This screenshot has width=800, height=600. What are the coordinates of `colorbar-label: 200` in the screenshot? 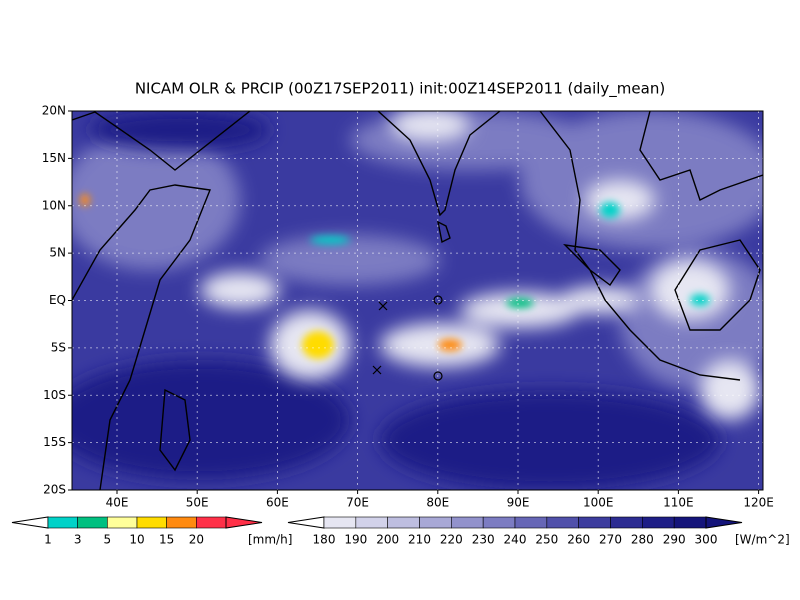 It's located at (387, 540).